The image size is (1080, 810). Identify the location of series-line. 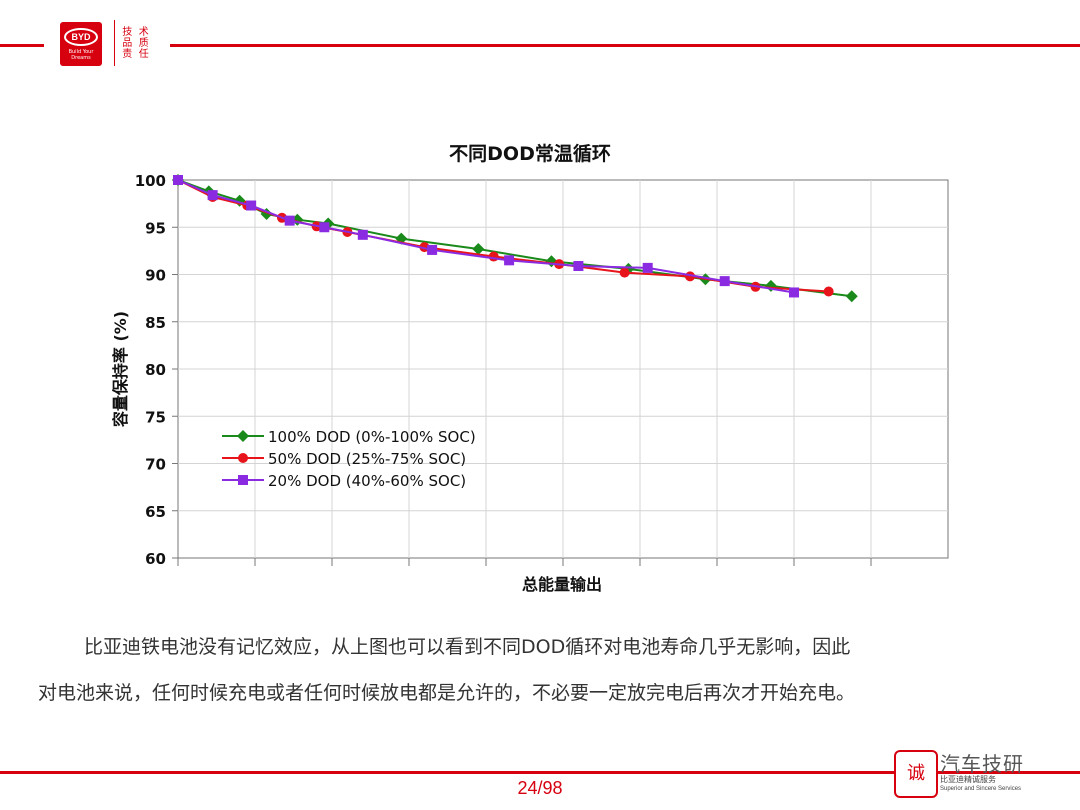
(486, 236).